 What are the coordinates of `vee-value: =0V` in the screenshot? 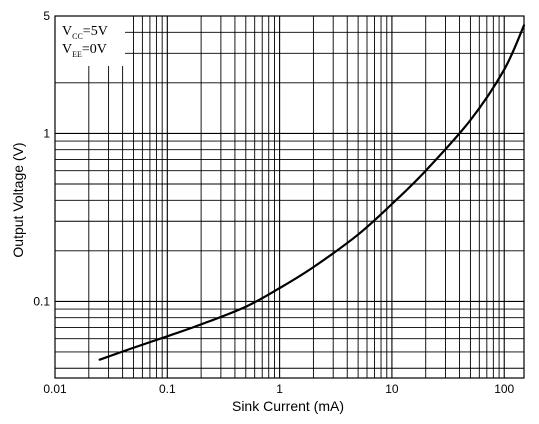 It's located at (94, 49).